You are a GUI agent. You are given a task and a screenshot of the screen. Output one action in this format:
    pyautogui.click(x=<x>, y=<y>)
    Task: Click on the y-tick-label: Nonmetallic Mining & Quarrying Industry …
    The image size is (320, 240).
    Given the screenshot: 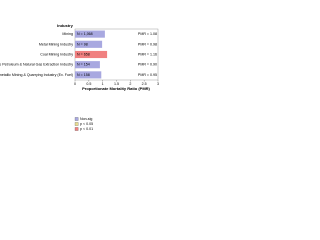 What is the action you would take?
    pyautogui.click(x=36, y=75)
    